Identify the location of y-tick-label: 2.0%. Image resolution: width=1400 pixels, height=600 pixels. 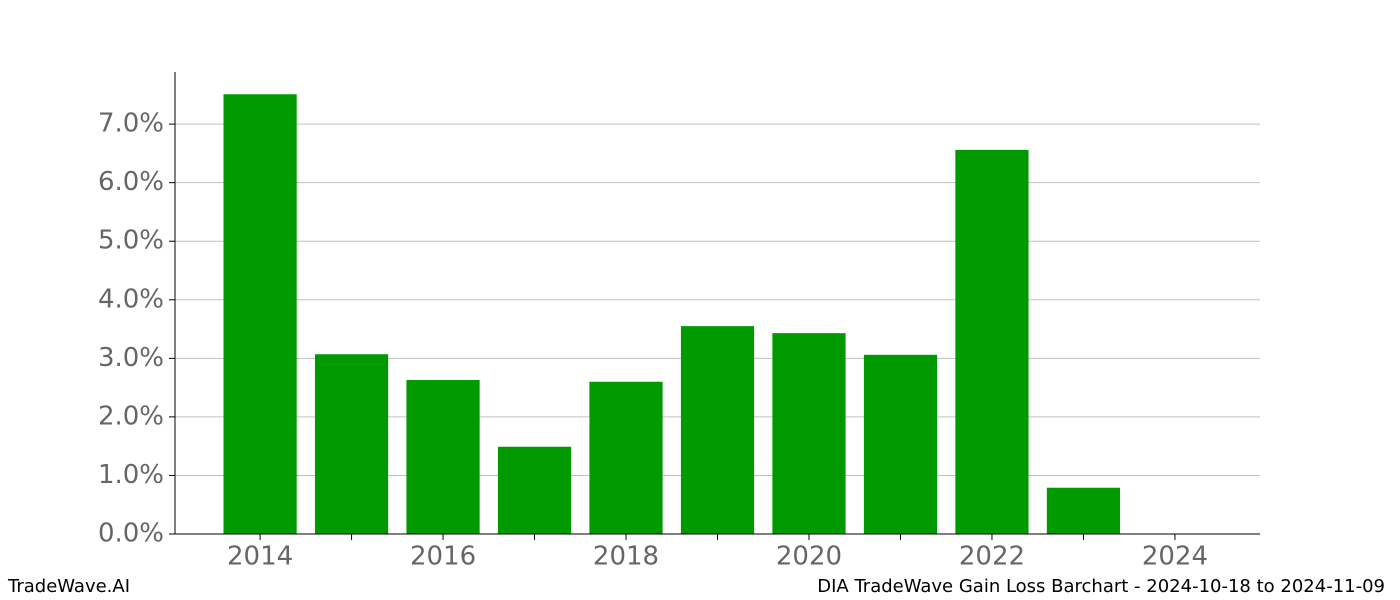
(131, 416).